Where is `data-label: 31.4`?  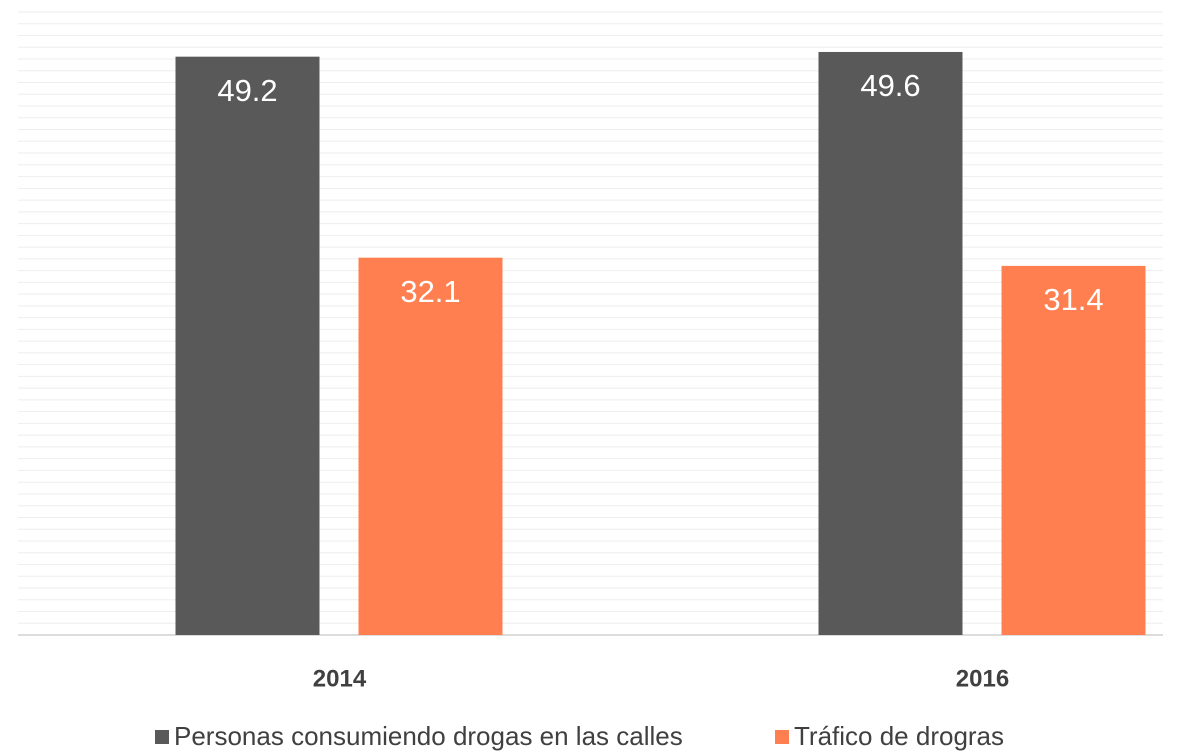 data-label: 31.4 is located at coordinates (1073, 299).